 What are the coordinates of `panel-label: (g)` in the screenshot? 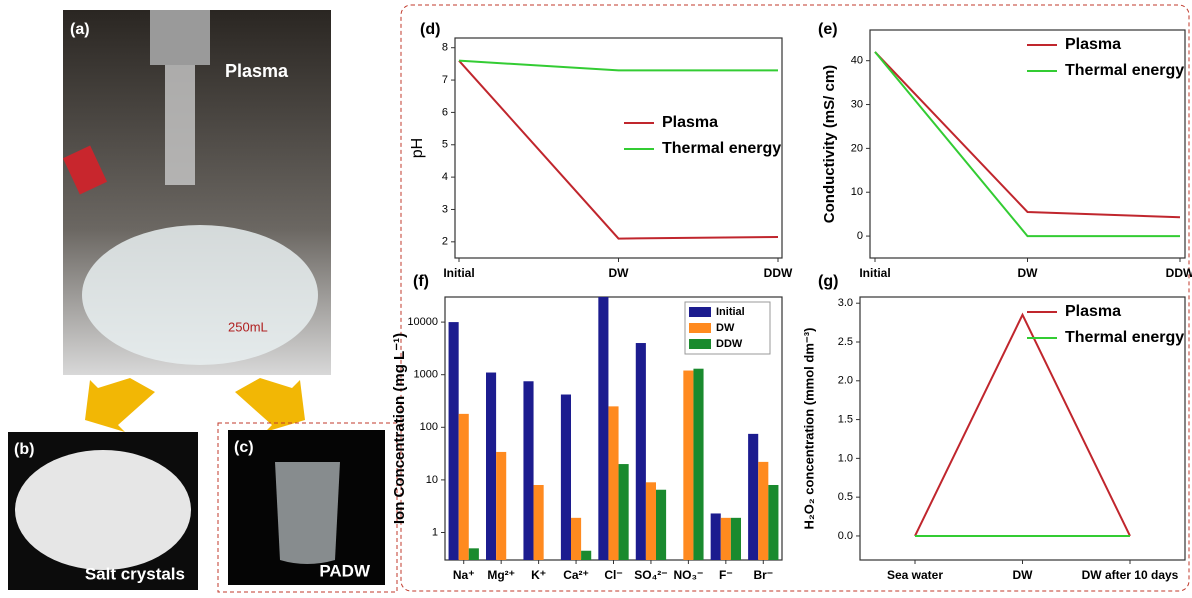 It's located at (828, 281).